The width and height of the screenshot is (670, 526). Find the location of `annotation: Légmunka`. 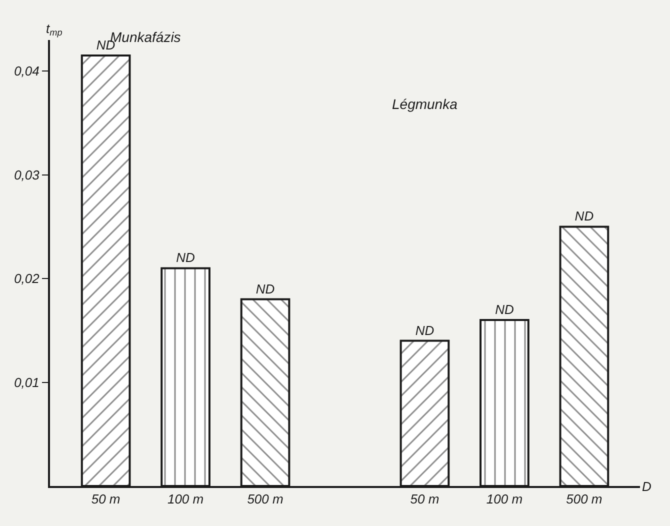

annotation: Légmunka is located at coordinates (425, 104).